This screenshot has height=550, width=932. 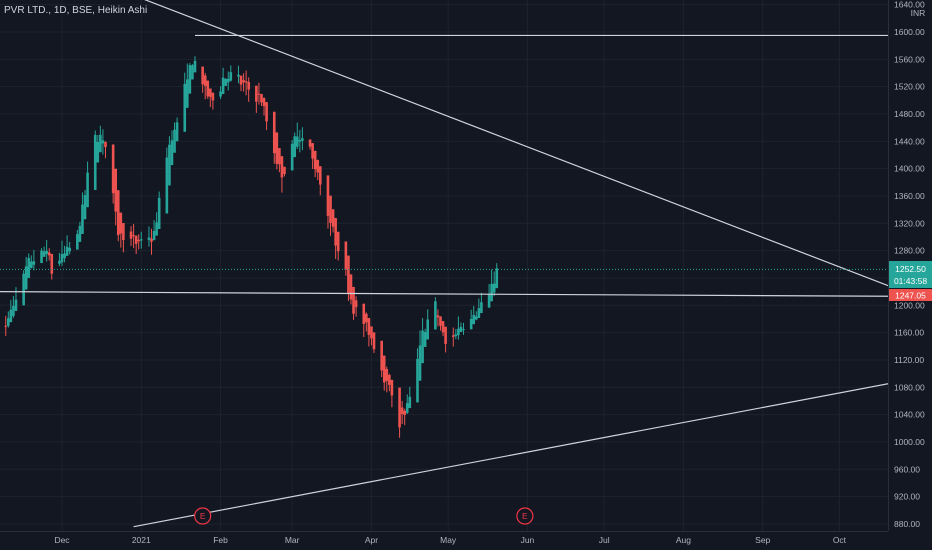 I want to click on price-tick-label: 1040.00, so click(x=909, y=415).